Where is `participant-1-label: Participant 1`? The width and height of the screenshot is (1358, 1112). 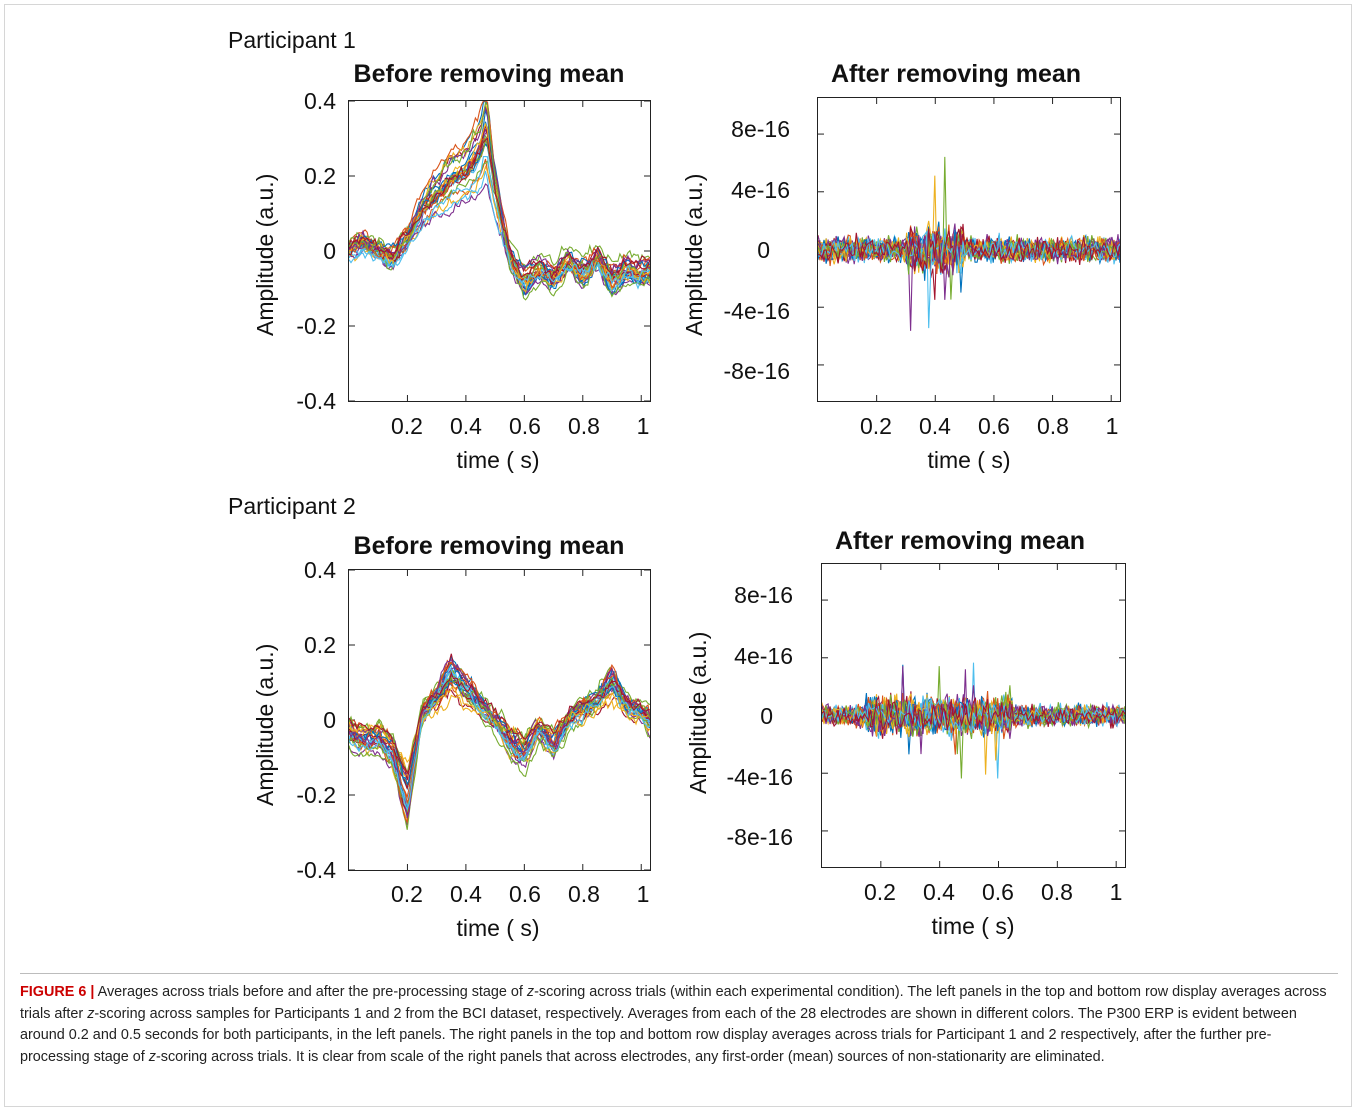
participant-1-label: Participant 1 is located at coordinates (292, 40).